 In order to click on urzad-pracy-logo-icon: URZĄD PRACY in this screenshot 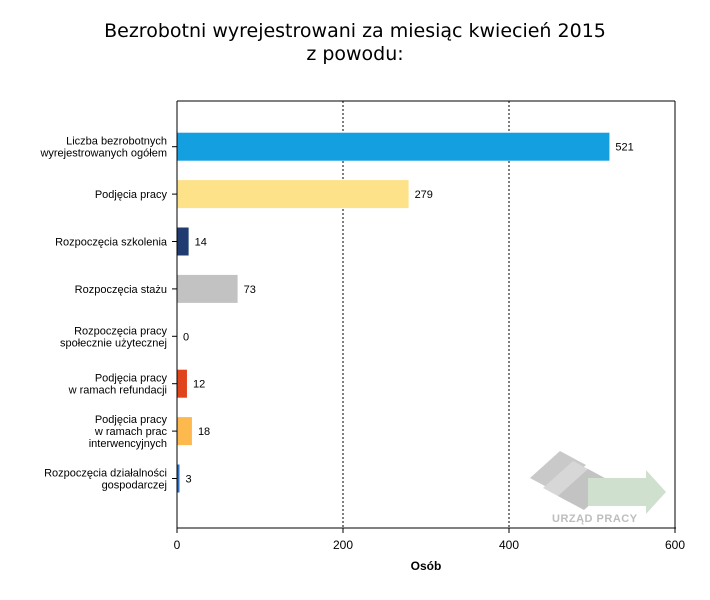, I will do `click(598, 488)`.